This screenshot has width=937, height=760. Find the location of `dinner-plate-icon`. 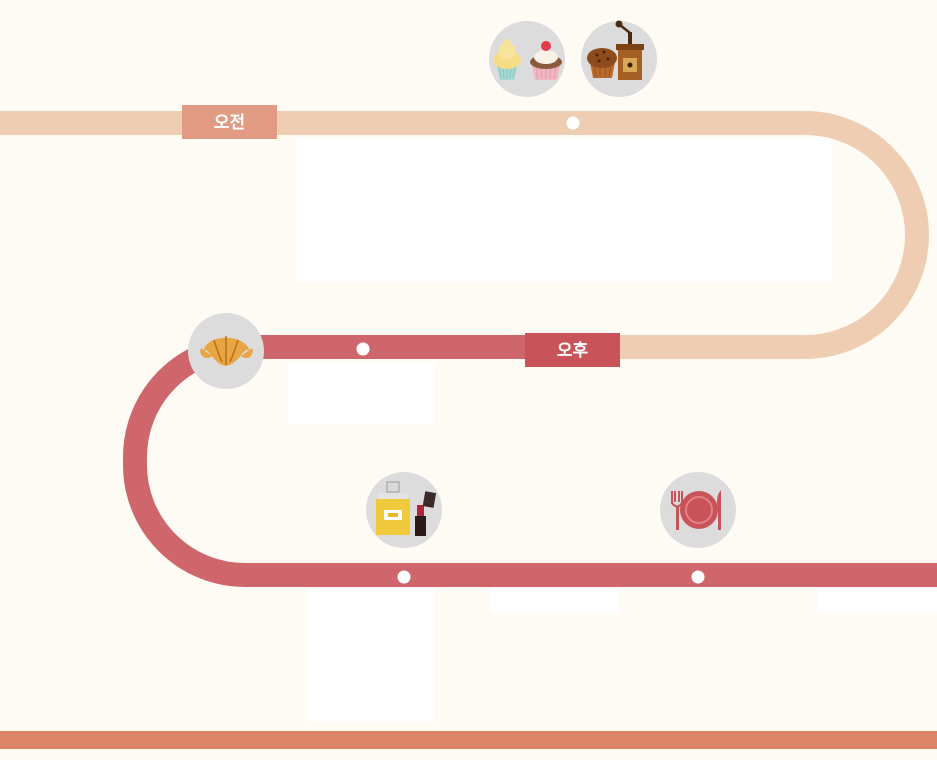

dinner-plate-icon is located at coordinates (698, 510).